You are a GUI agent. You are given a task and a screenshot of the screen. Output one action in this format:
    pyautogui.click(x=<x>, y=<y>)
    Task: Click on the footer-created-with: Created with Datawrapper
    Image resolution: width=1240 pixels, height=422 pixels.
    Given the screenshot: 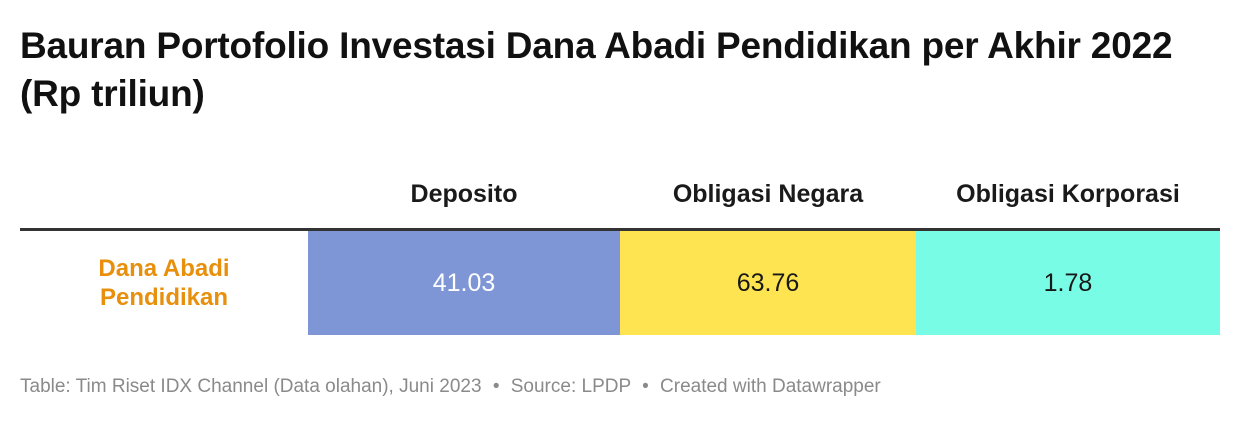 What is the action you would take?
    pyautogui.click(x=770, y=386)
    